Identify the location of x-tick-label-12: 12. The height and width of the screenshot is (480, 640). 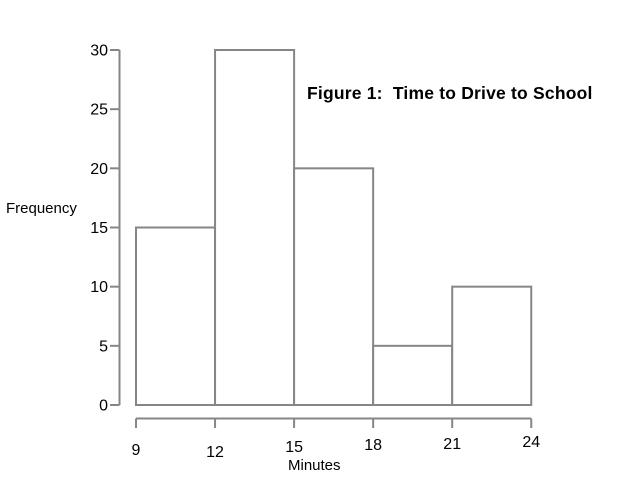
(215, 452).